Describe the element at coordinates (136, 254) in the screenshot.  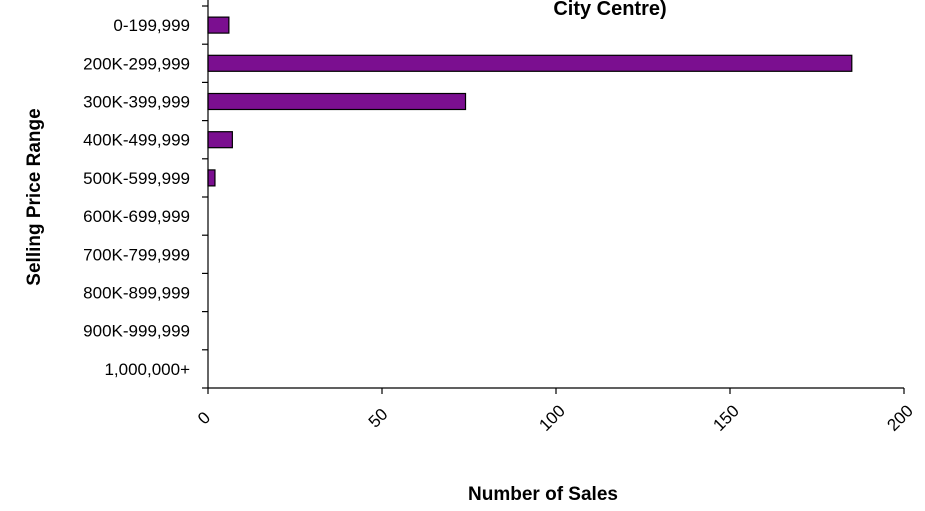
I see `y-tick-label: 700K-799,999` at that location.